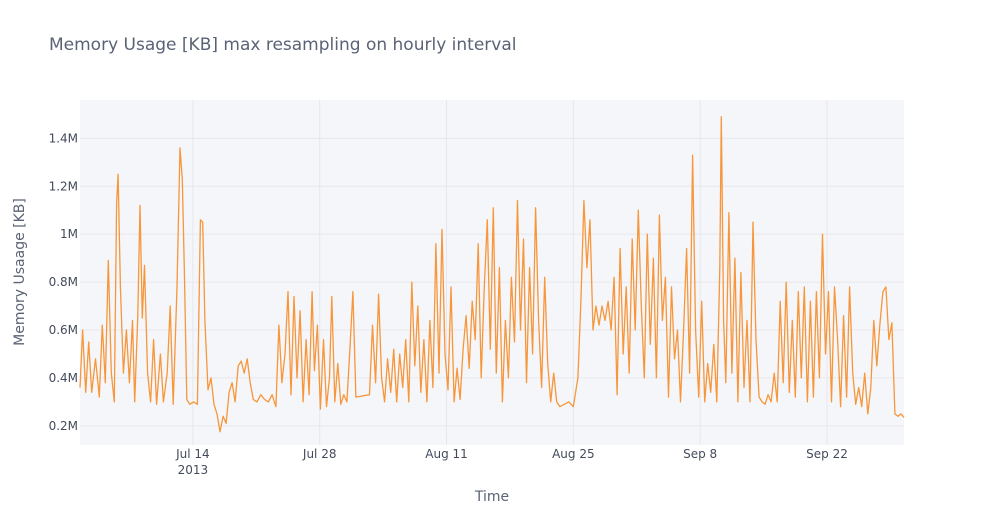 The height and width of the screenshot is (529, 983). I want to click on y-tick-label: 0.2M, so click(63, 426).